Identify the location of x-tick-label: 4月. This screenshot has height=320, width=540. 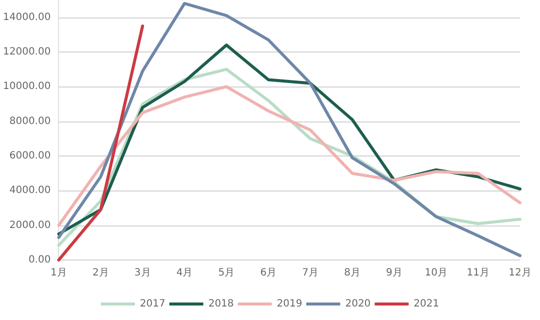
(184, 273).